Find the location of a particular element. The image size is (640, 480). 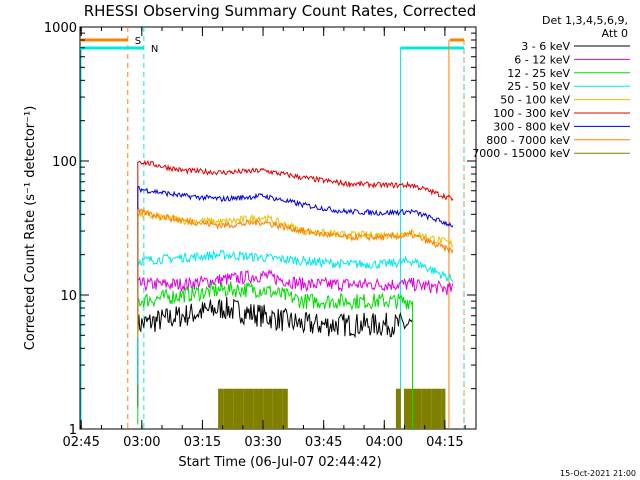

series-line-7000-15000-kev is located at coordinates (332, 408).